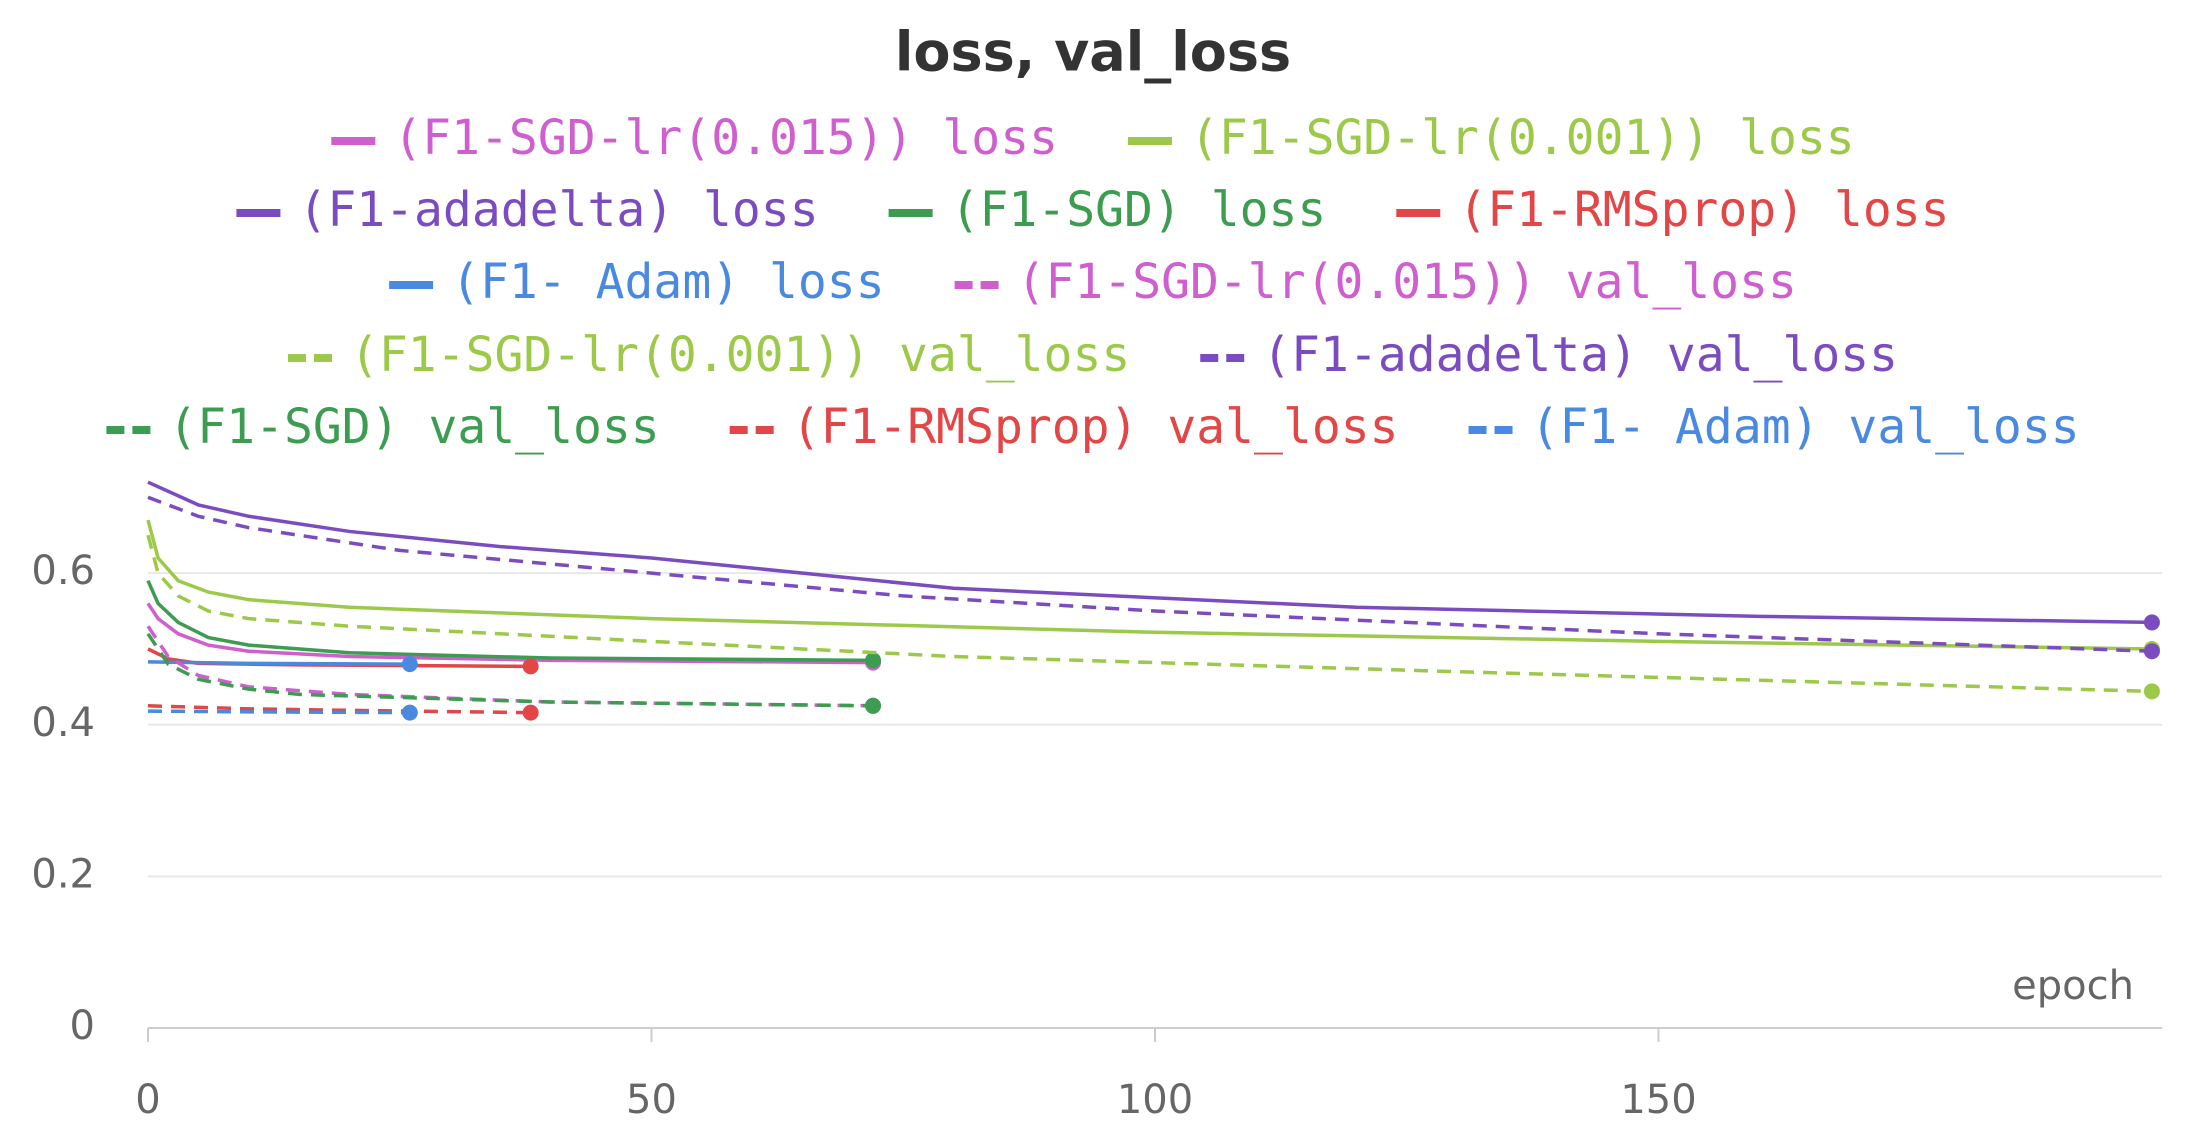  I want to click on legend-label: (F1- Adam) loss, so click(667, 282).